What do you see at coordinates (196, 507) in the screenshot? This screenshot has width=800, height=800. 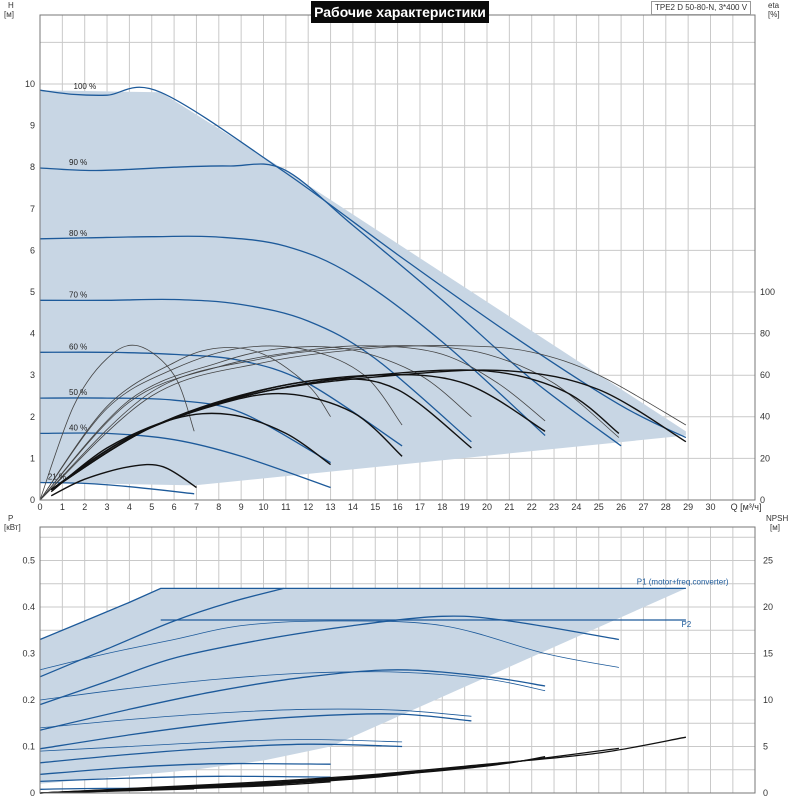 I see `x-tick-label: 7` at bounding box center [196, 507].